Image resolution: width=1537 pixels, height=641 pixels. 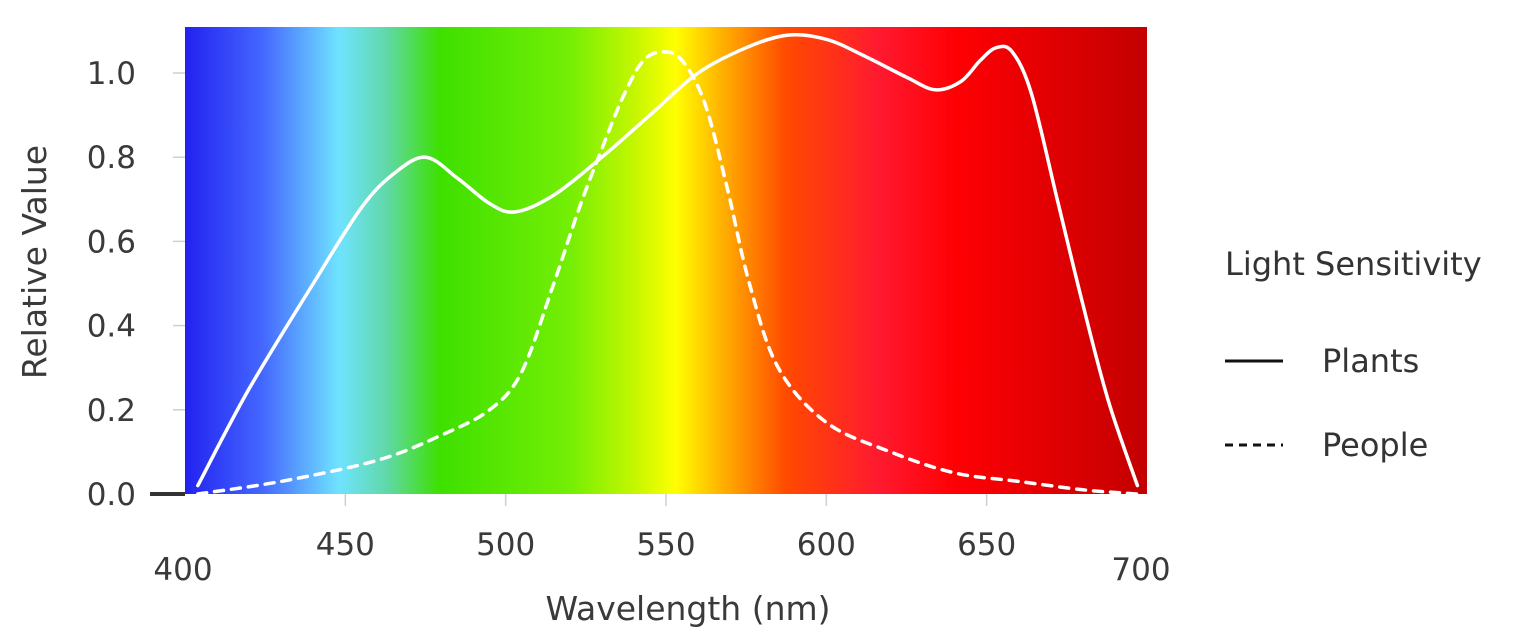 I want to click on y-tick-label: 1.0, so click(x=111, y=74).